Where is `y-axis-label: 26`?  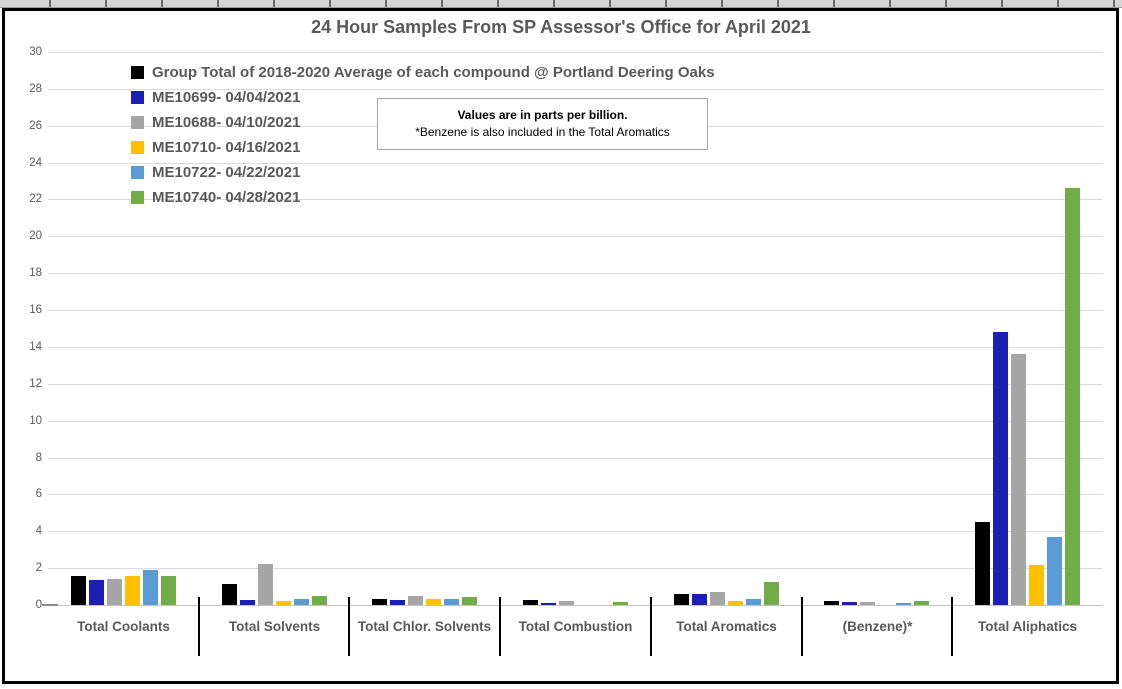 y-axis-label: 26 is located at coordinates (35, 126).